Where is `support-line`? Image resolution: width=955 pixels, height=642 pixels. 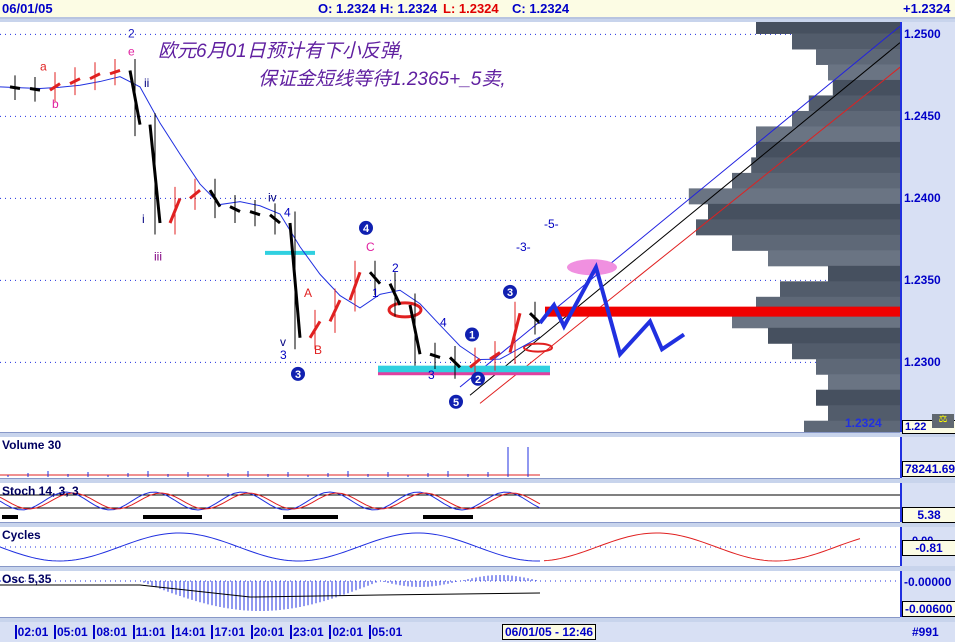
support-line is located at coordinates (464, 374).